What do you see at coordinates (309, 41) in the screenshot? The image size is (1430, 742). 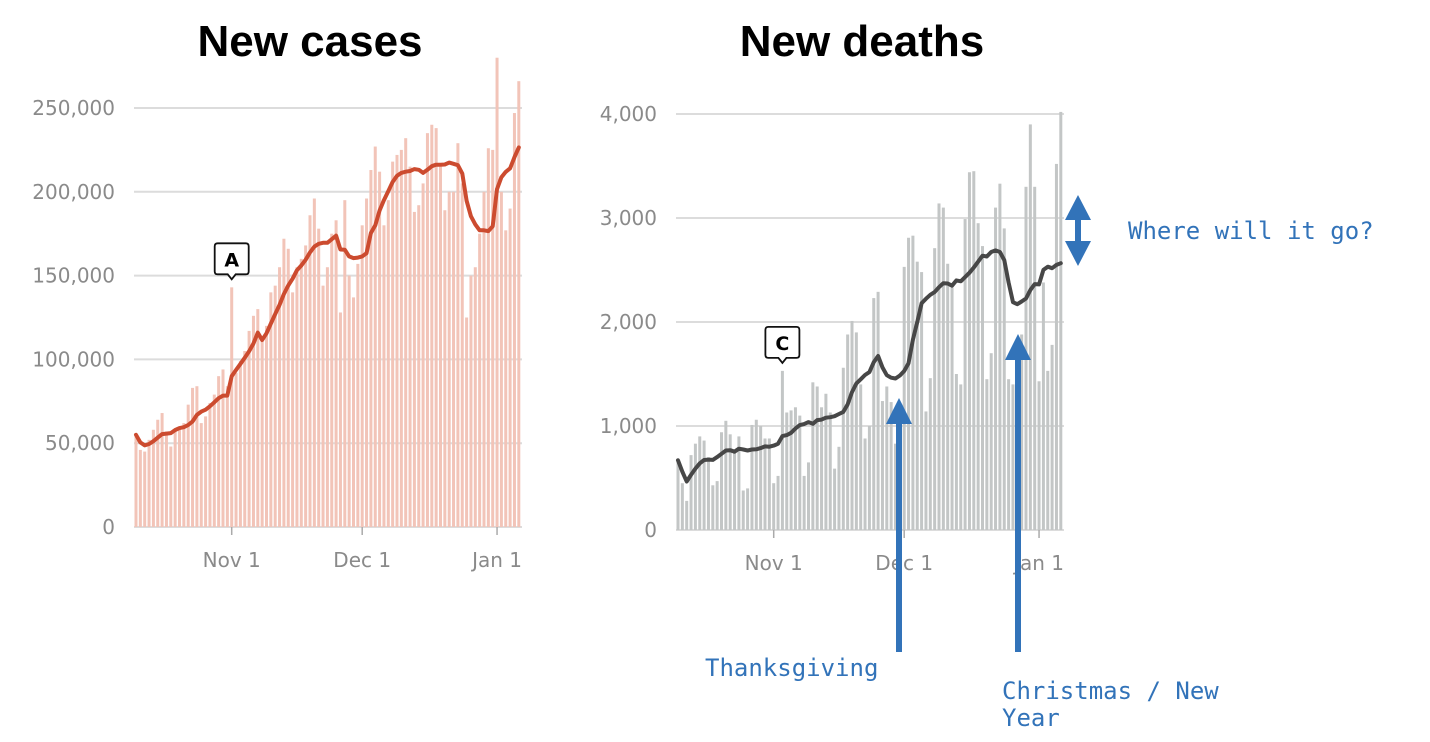 I see `cases-chart-title: New cases` at bounding box center [309, 41].